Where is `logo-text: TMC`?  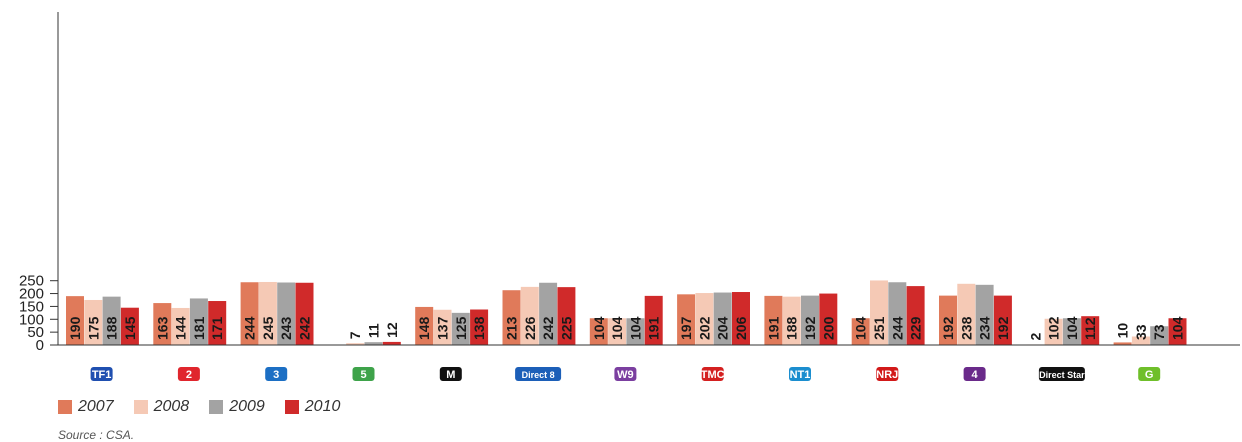 logo-text: TMC is located at coordinates (713, 375).